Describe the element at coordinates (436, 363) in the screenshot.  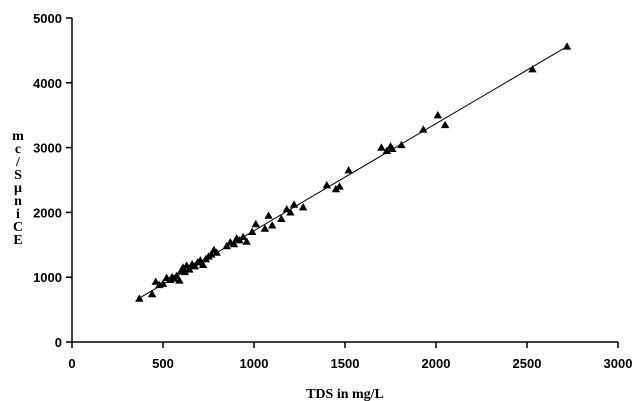
I see `x-tick-label: 2000` at that location.